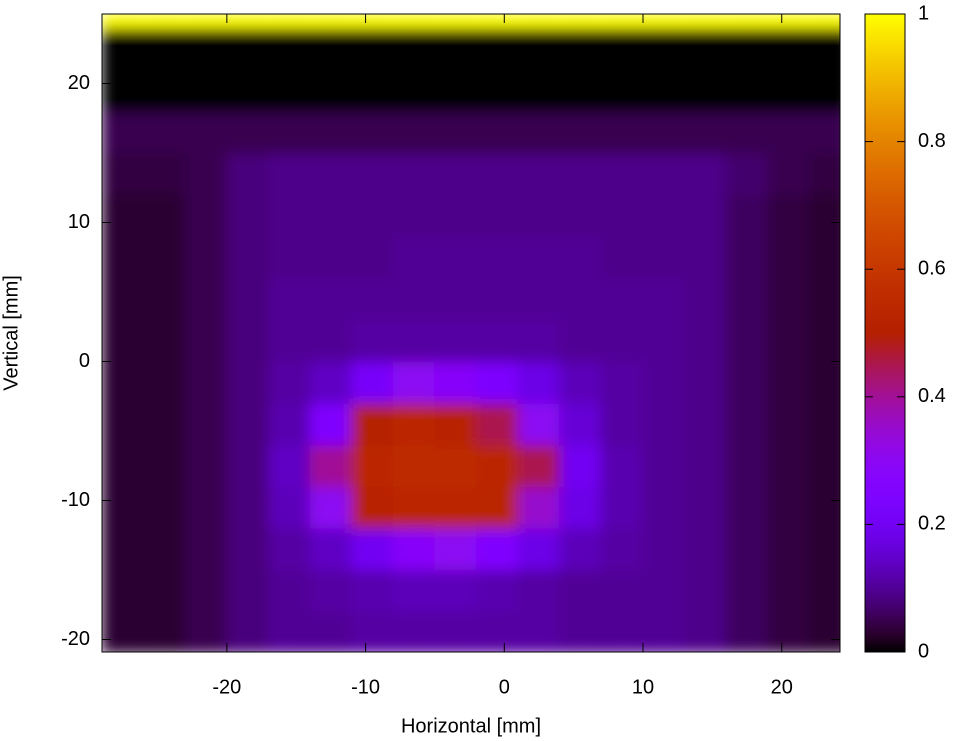 The width and height of the screenshot is (953, 741). Describe the element at coordinates (504, 687) in the screenshot. I see `x-tick-label: 0` at that location.